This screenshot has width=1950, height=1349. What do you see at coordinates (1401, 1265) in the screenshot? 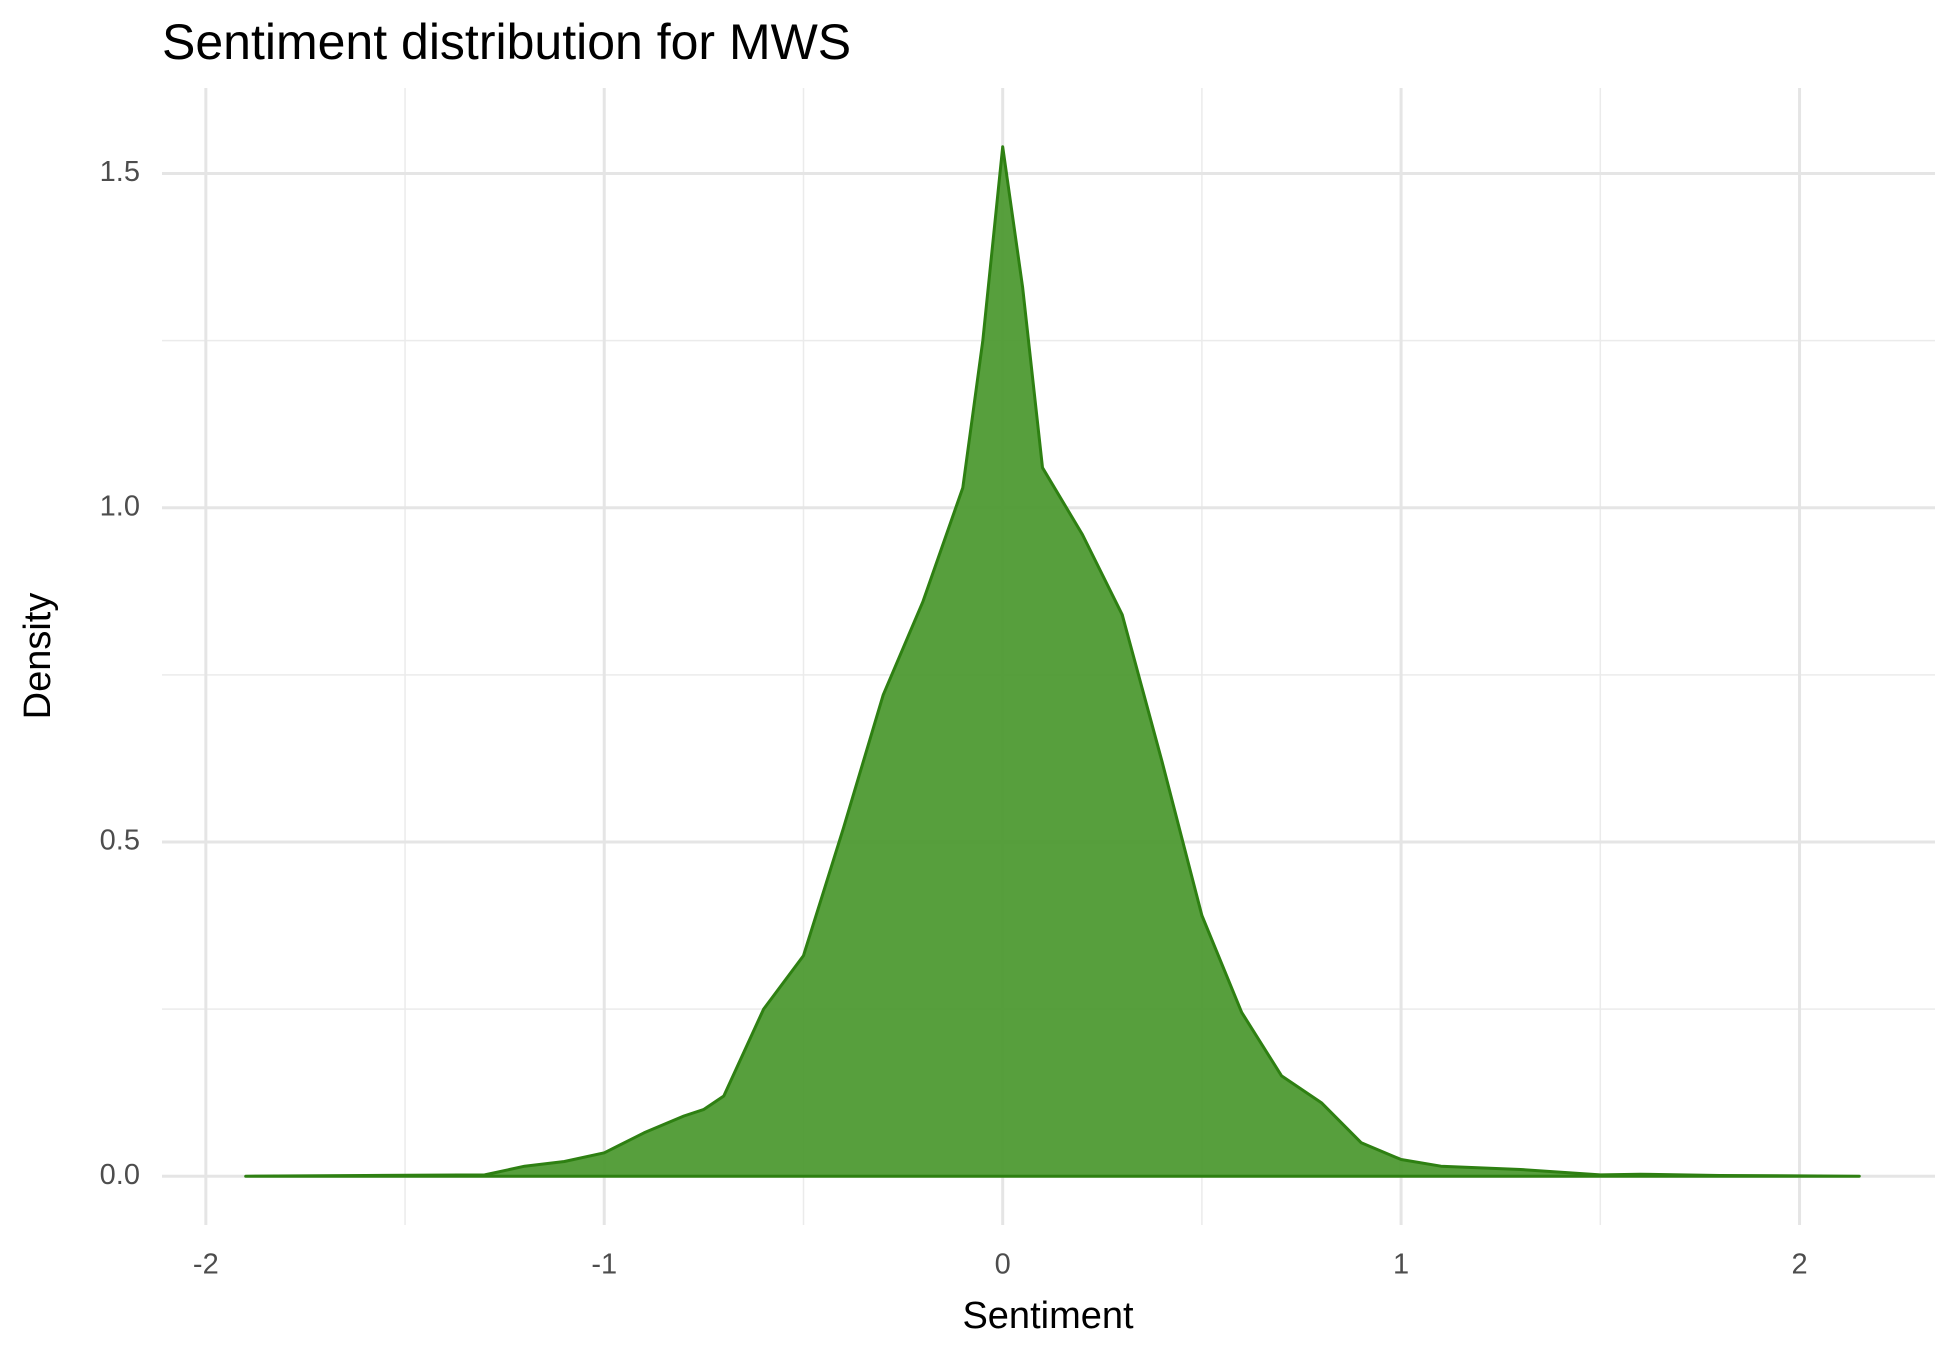
I see `x-tick-label: 1` at bounding box center [1401, 1265].